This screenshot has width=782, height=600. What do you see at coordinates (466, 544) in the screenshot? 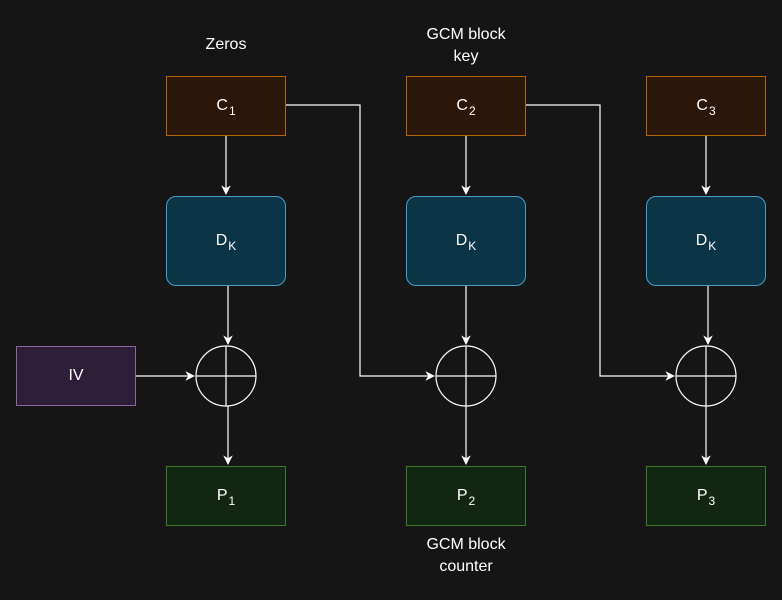
I see `gcm-block-counter-line1: GCM block` at bounding box center [466, 544].